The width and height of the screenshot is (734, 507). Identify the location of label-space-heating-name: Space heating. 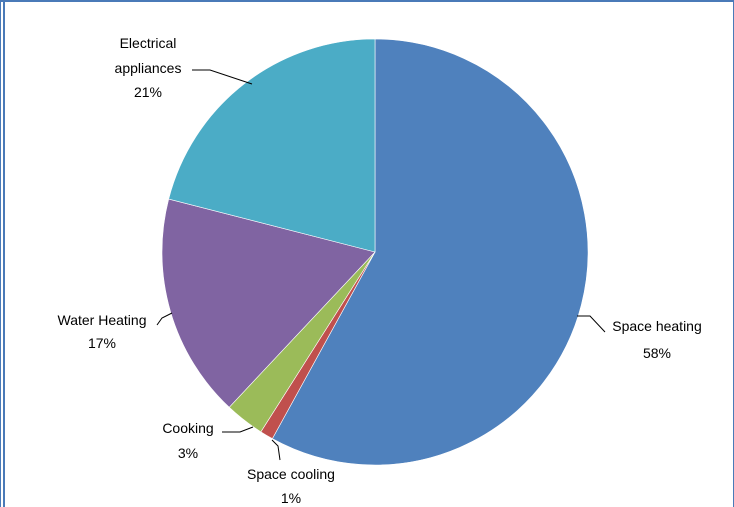
(657, 326).